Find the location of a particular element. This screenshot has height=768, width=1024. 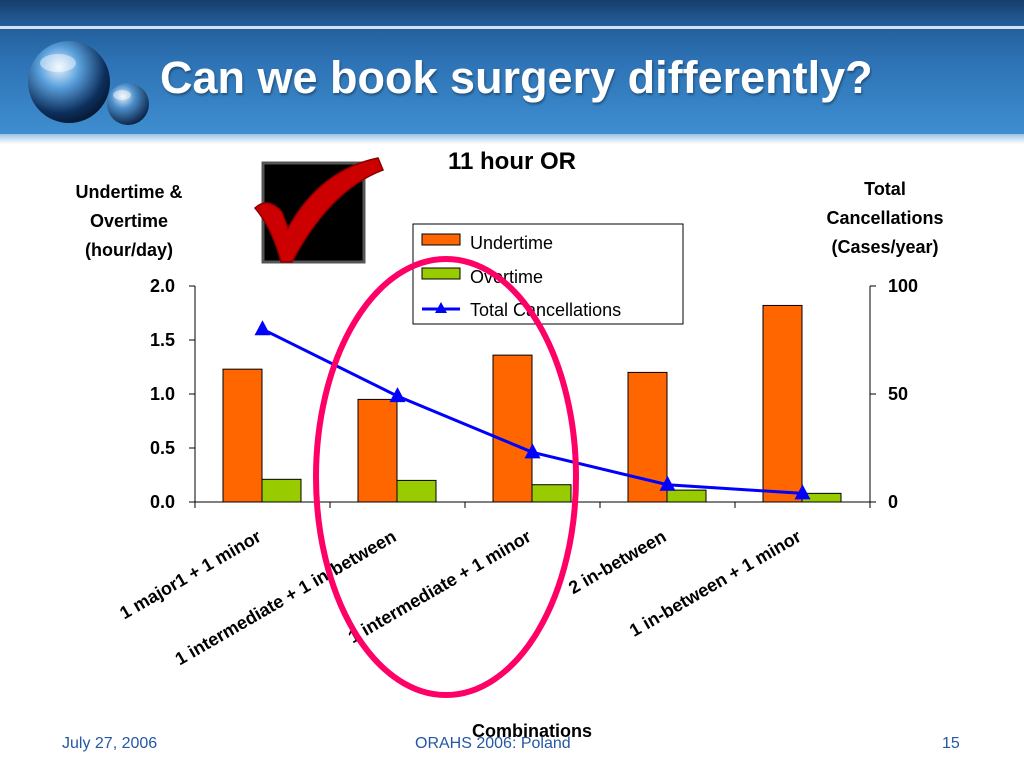

left-axis-title-line: Undertime & is located at coordinates (128, 192).